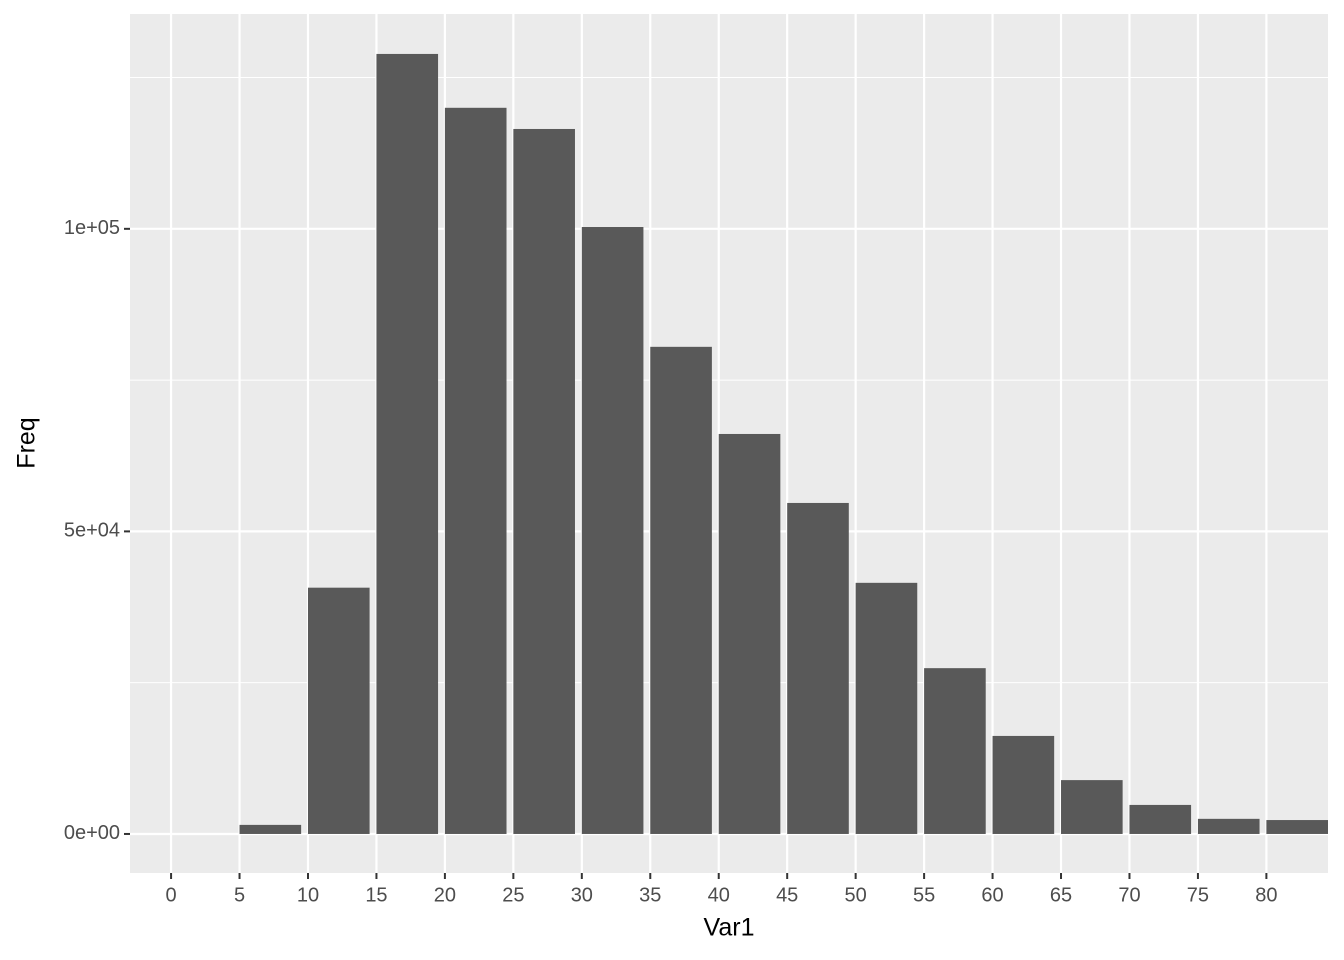 The image size is (1344, 960). I want to click on x-tick-label: 15, so click(376, 895).